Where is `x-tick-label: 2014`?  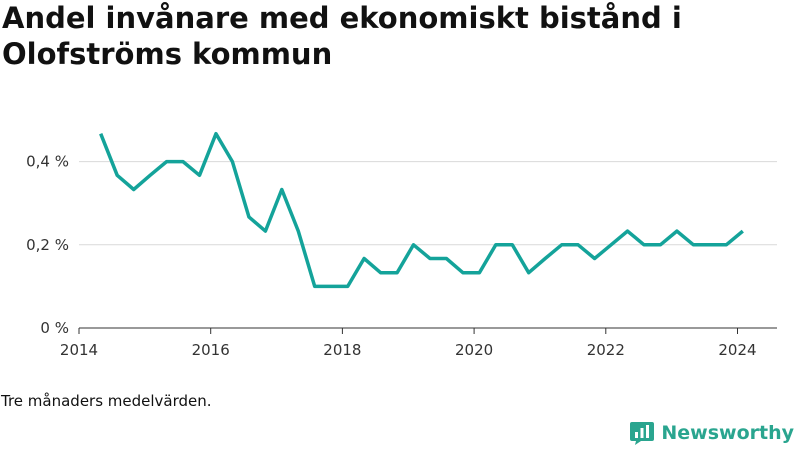
x-tick-label: 2014 is located at coordinates (79, 350).